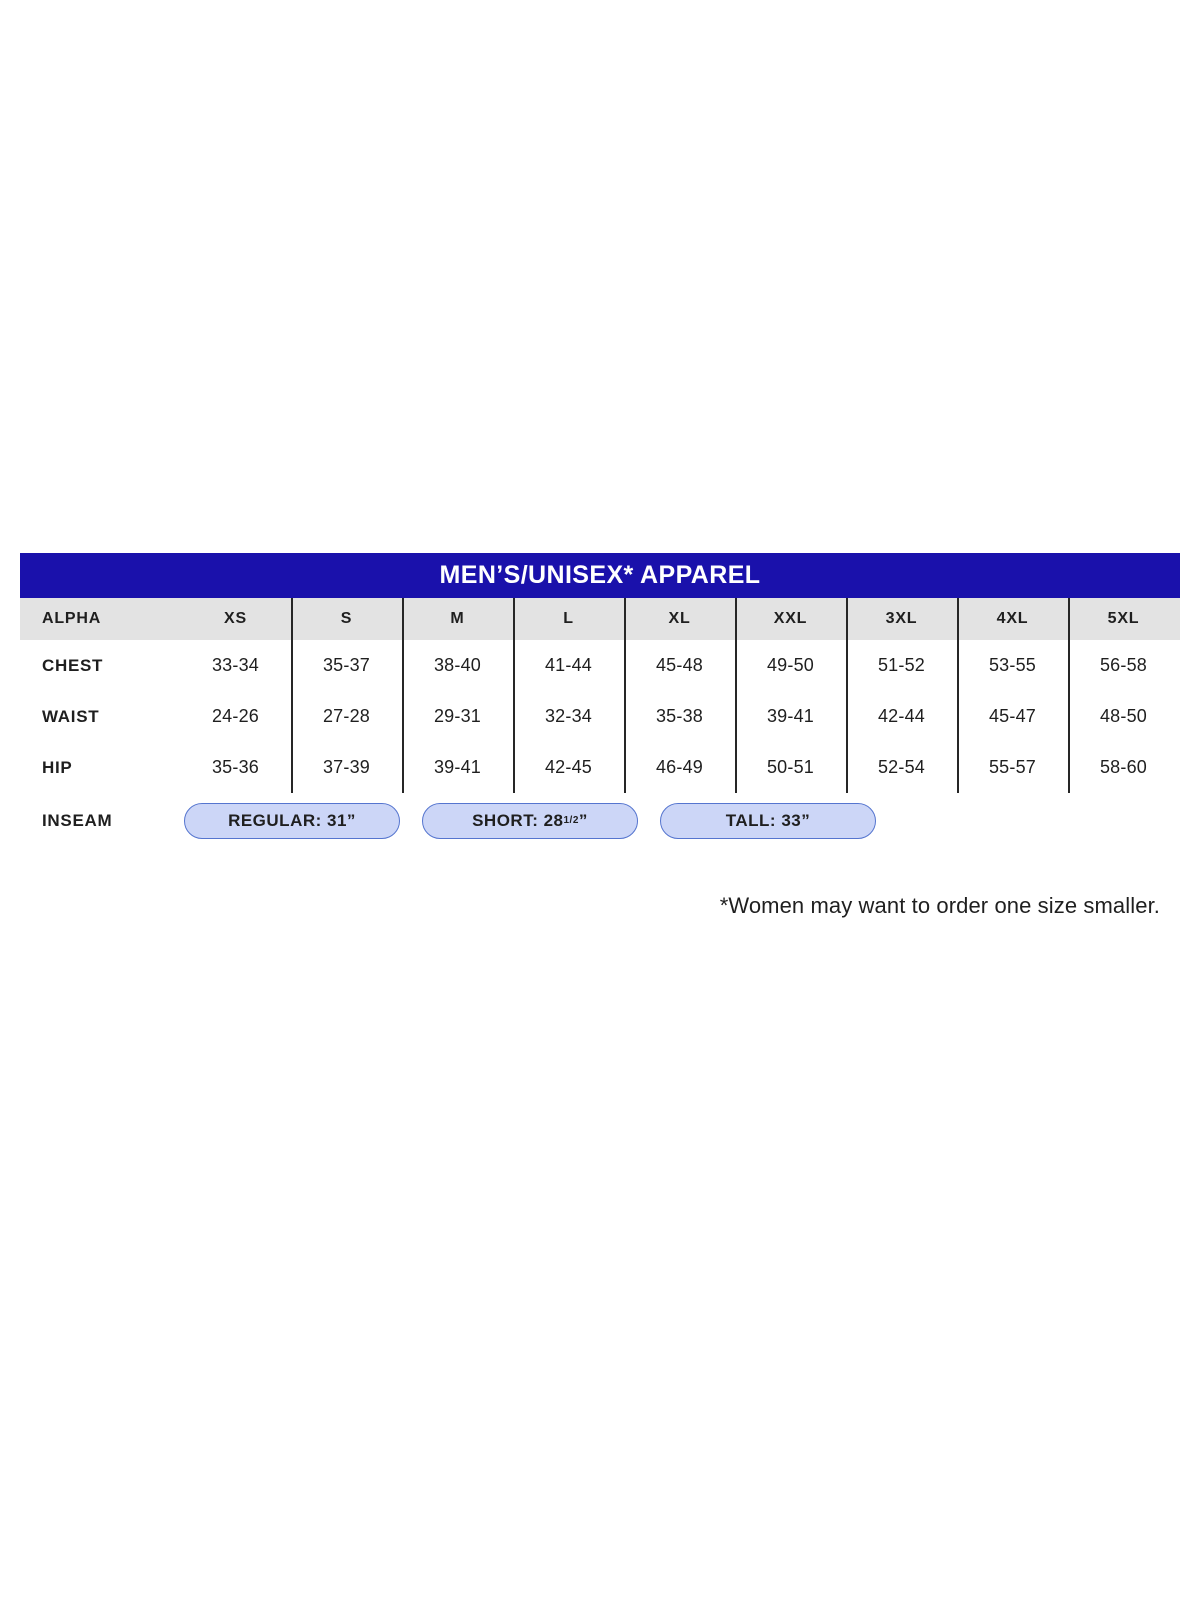 Image resolution: width=1200 pixels, height=1600 pixels. Describe the element at coordinates (679, 716) in the screenshot. I see `cell-waist-xl: 35-38` at that location.